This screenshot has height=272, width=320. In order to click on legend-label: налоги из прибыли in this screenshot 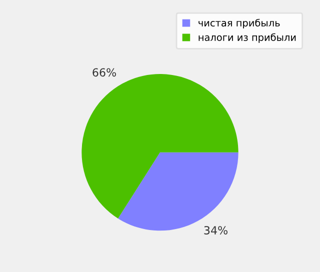, I will do `click(247, 38)`.